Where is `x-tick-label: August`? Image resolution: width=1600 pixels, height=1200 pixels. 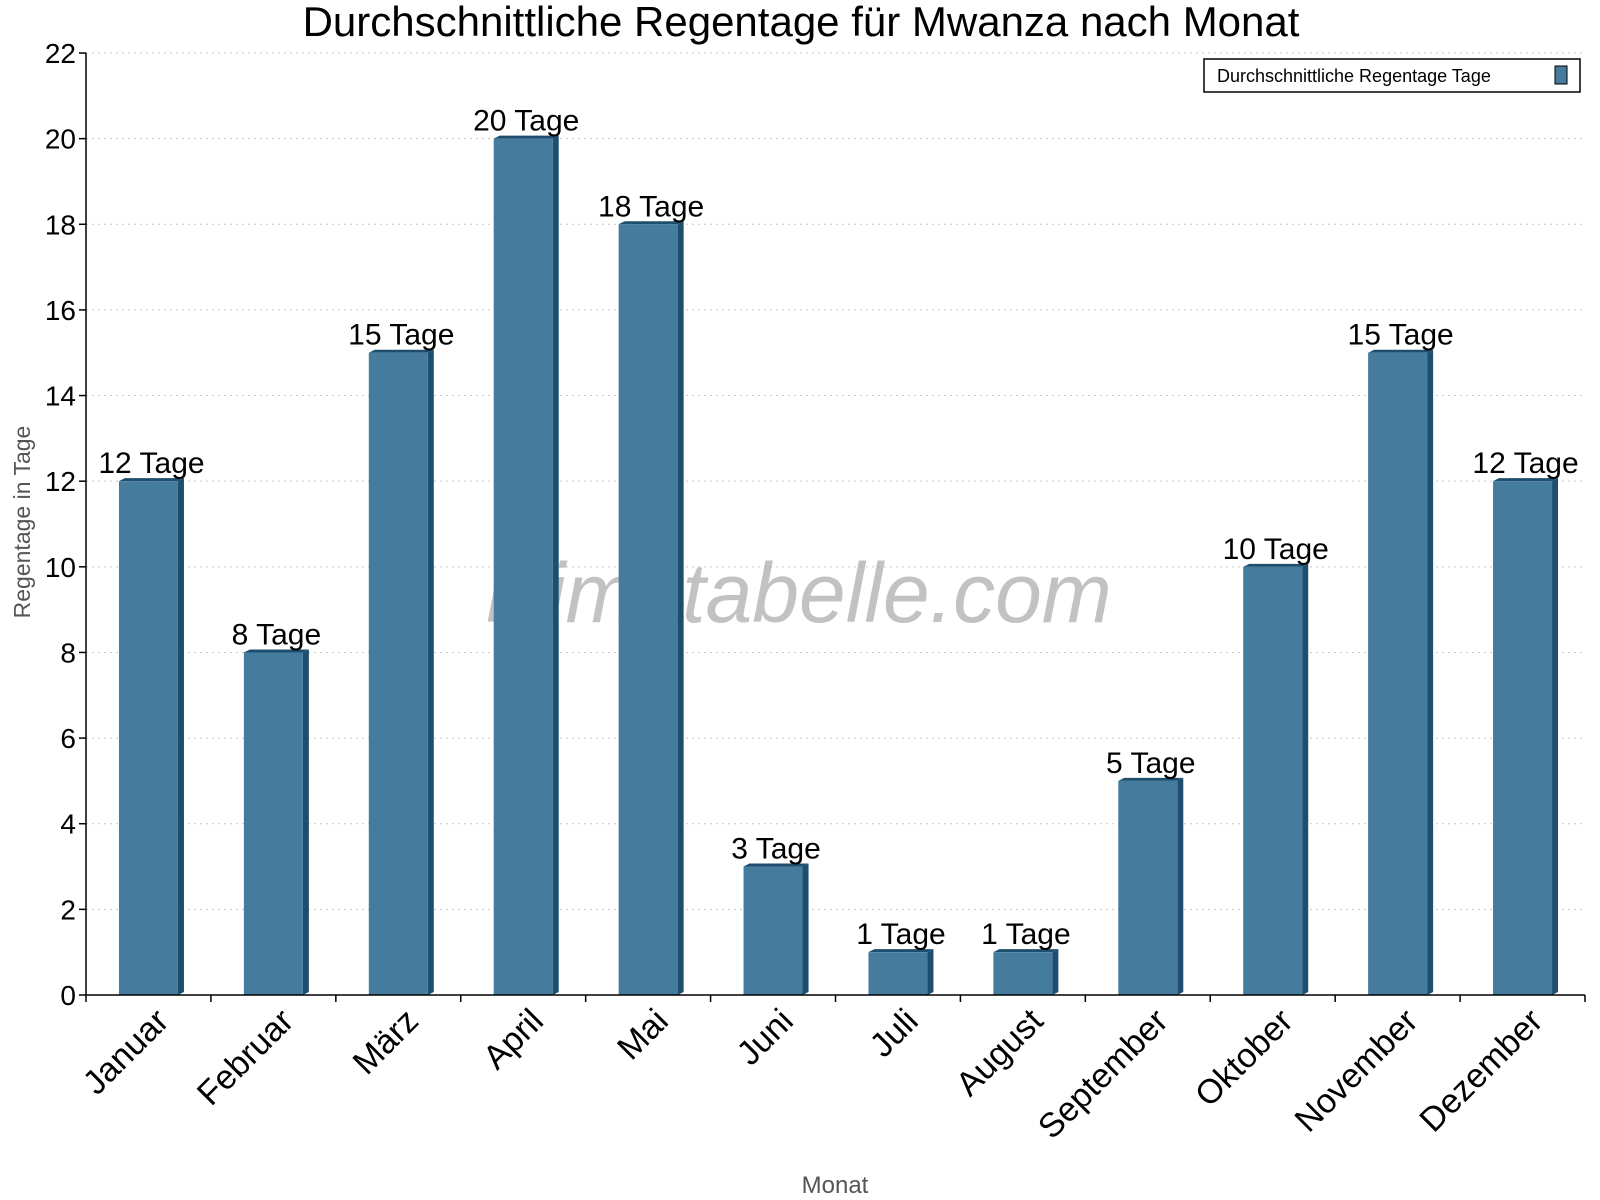
x-tick-label: August is located at coordinates (1000, 1052).